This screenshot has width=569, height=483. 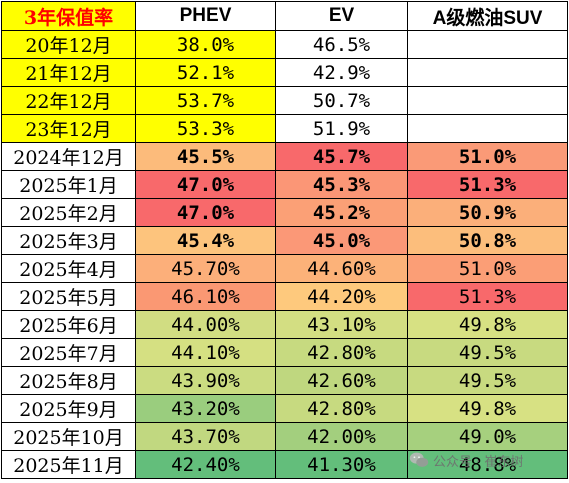 What do you see at coordinates (68, 324) in the screenshot?
I see `row-label-cell: 2025年6月` at bounding box center [68, 324].